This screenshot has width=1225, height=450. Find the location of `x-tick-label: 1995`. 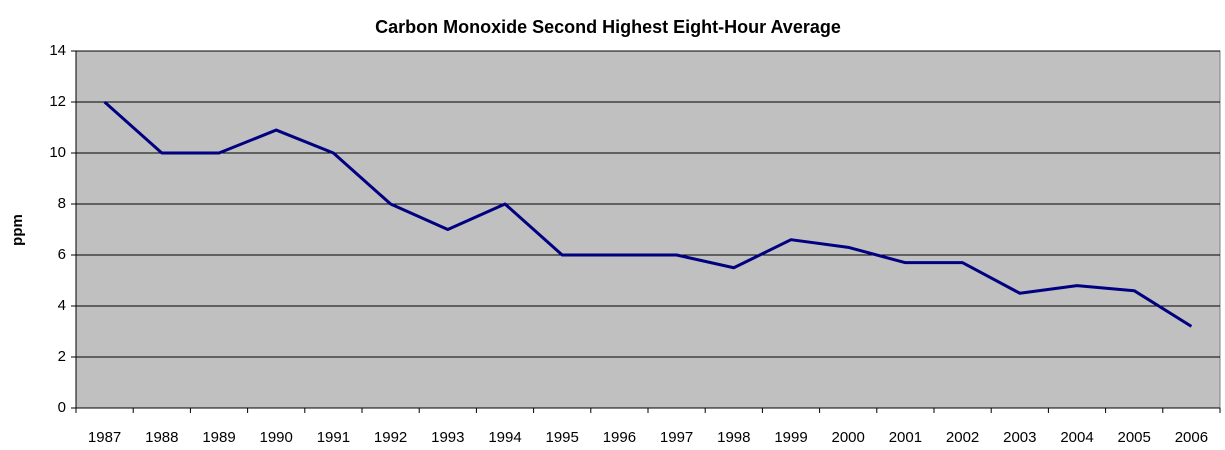

x-tick-label: 1995 is located at coordinates (562, 437).